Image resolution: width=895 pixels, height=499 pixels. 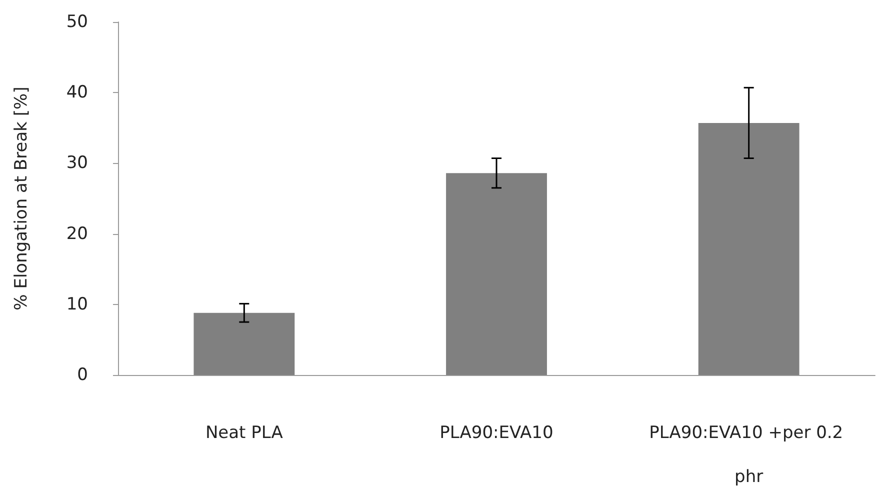 I want to click on y-tick-label: 50, so click(x=77, y=22).